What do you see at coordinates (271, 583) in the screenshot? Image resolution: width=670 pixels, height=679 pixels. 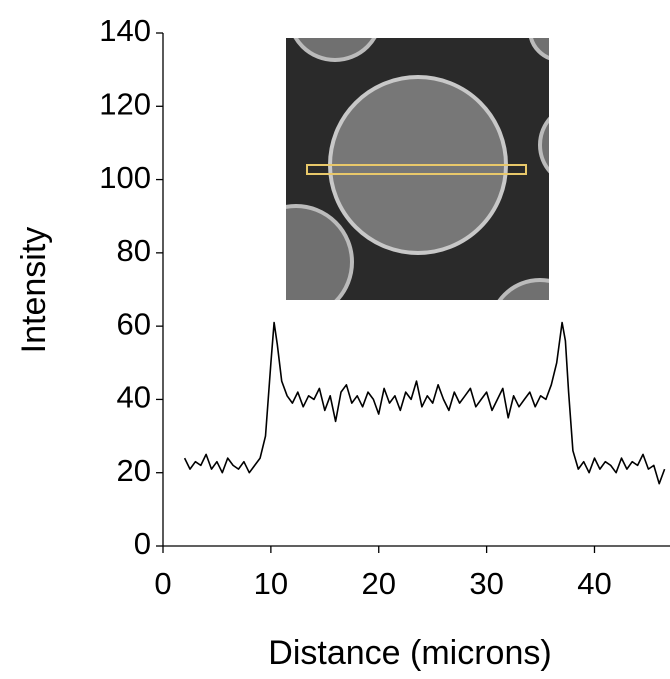 I see `x-tick-label: 10` at bounding box center [271, 583].